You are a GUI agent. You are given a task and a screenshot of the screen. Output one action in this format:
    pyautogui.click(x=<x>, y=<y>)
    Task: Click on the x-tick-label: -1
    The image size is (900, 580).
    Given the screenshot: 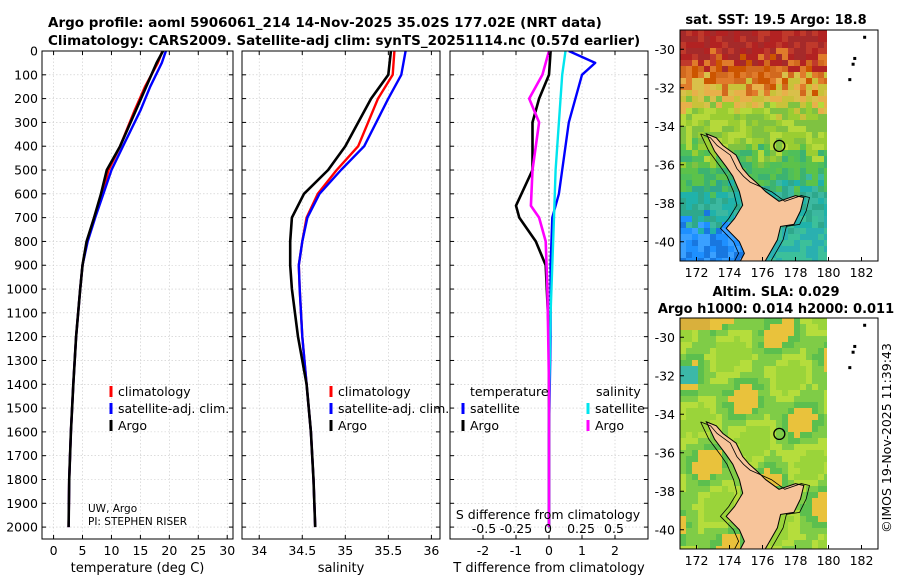 What is the action you would take?
    pyautogui.click(x=516, y=550)
    